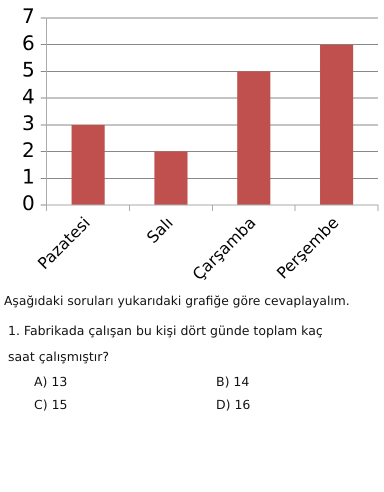 This screenshot has width=384, height=492. Describe the element at coordinates (28, 203) in the screenshot. I see `y-tick-label: 0` at that location.